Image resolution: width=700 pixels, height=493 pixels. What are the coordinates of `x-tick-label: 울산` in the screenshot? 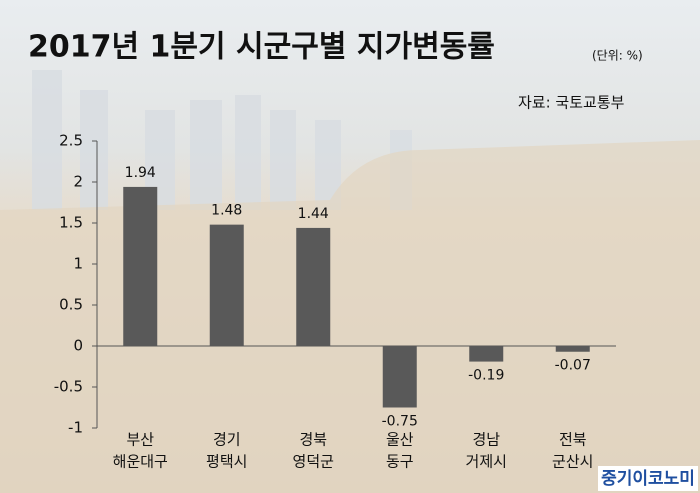 It's located at (400, 440).